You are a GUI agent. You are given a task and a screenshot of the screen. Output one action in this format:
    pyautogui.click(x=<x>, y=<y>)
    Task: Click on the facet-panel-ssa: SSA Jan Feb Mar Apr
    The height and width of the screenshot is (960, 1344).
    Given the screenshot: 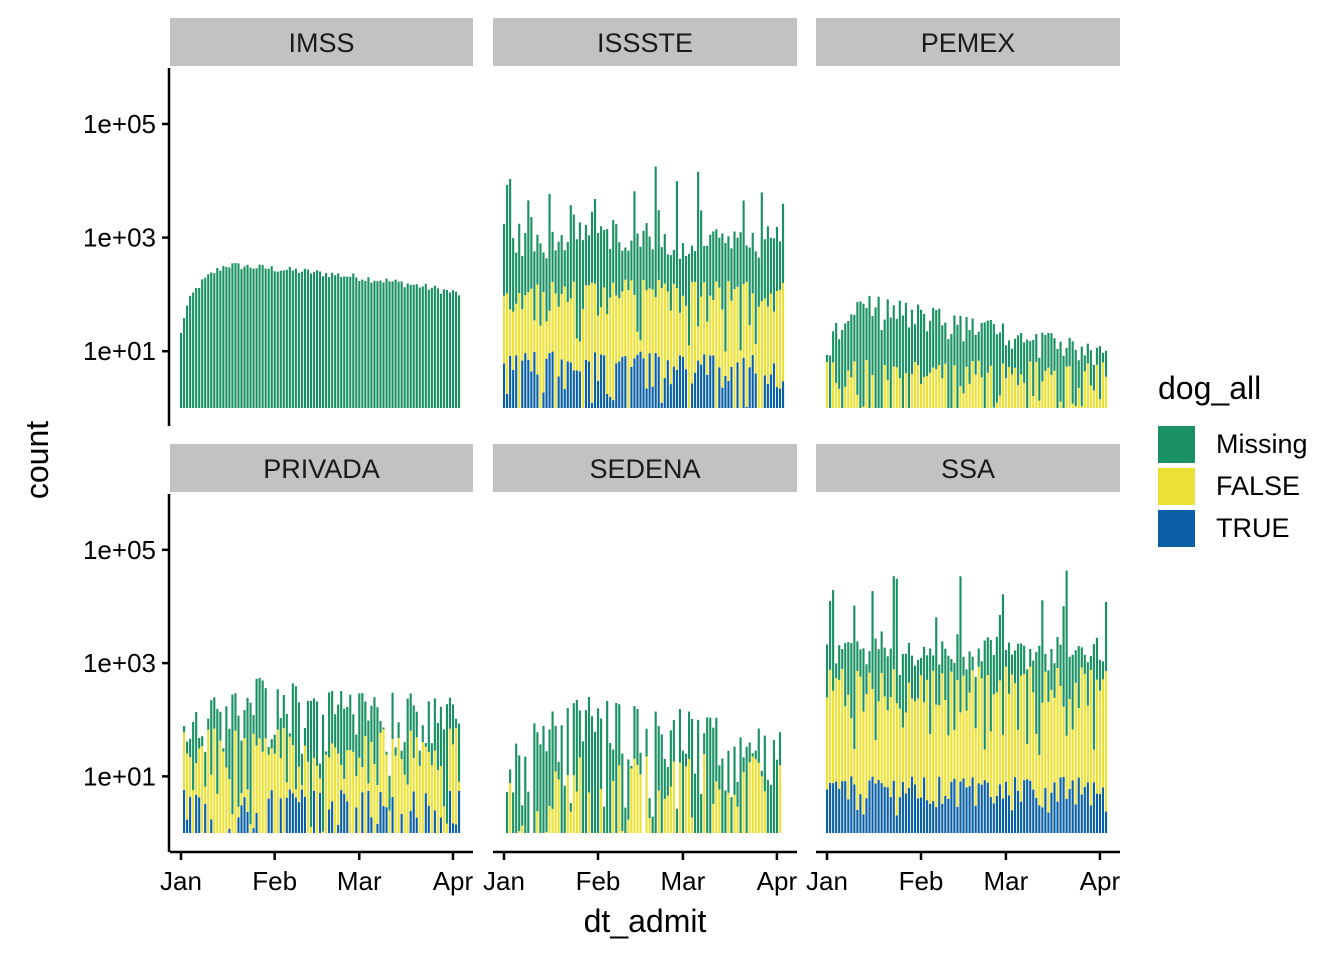 What is the action you would take?
    pyautogui.click(x=963, y=670)
    